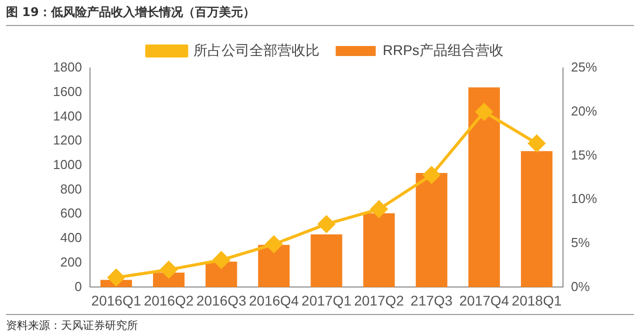  I want to click on x-tick-label: 2016Q2, so click(169, 300).